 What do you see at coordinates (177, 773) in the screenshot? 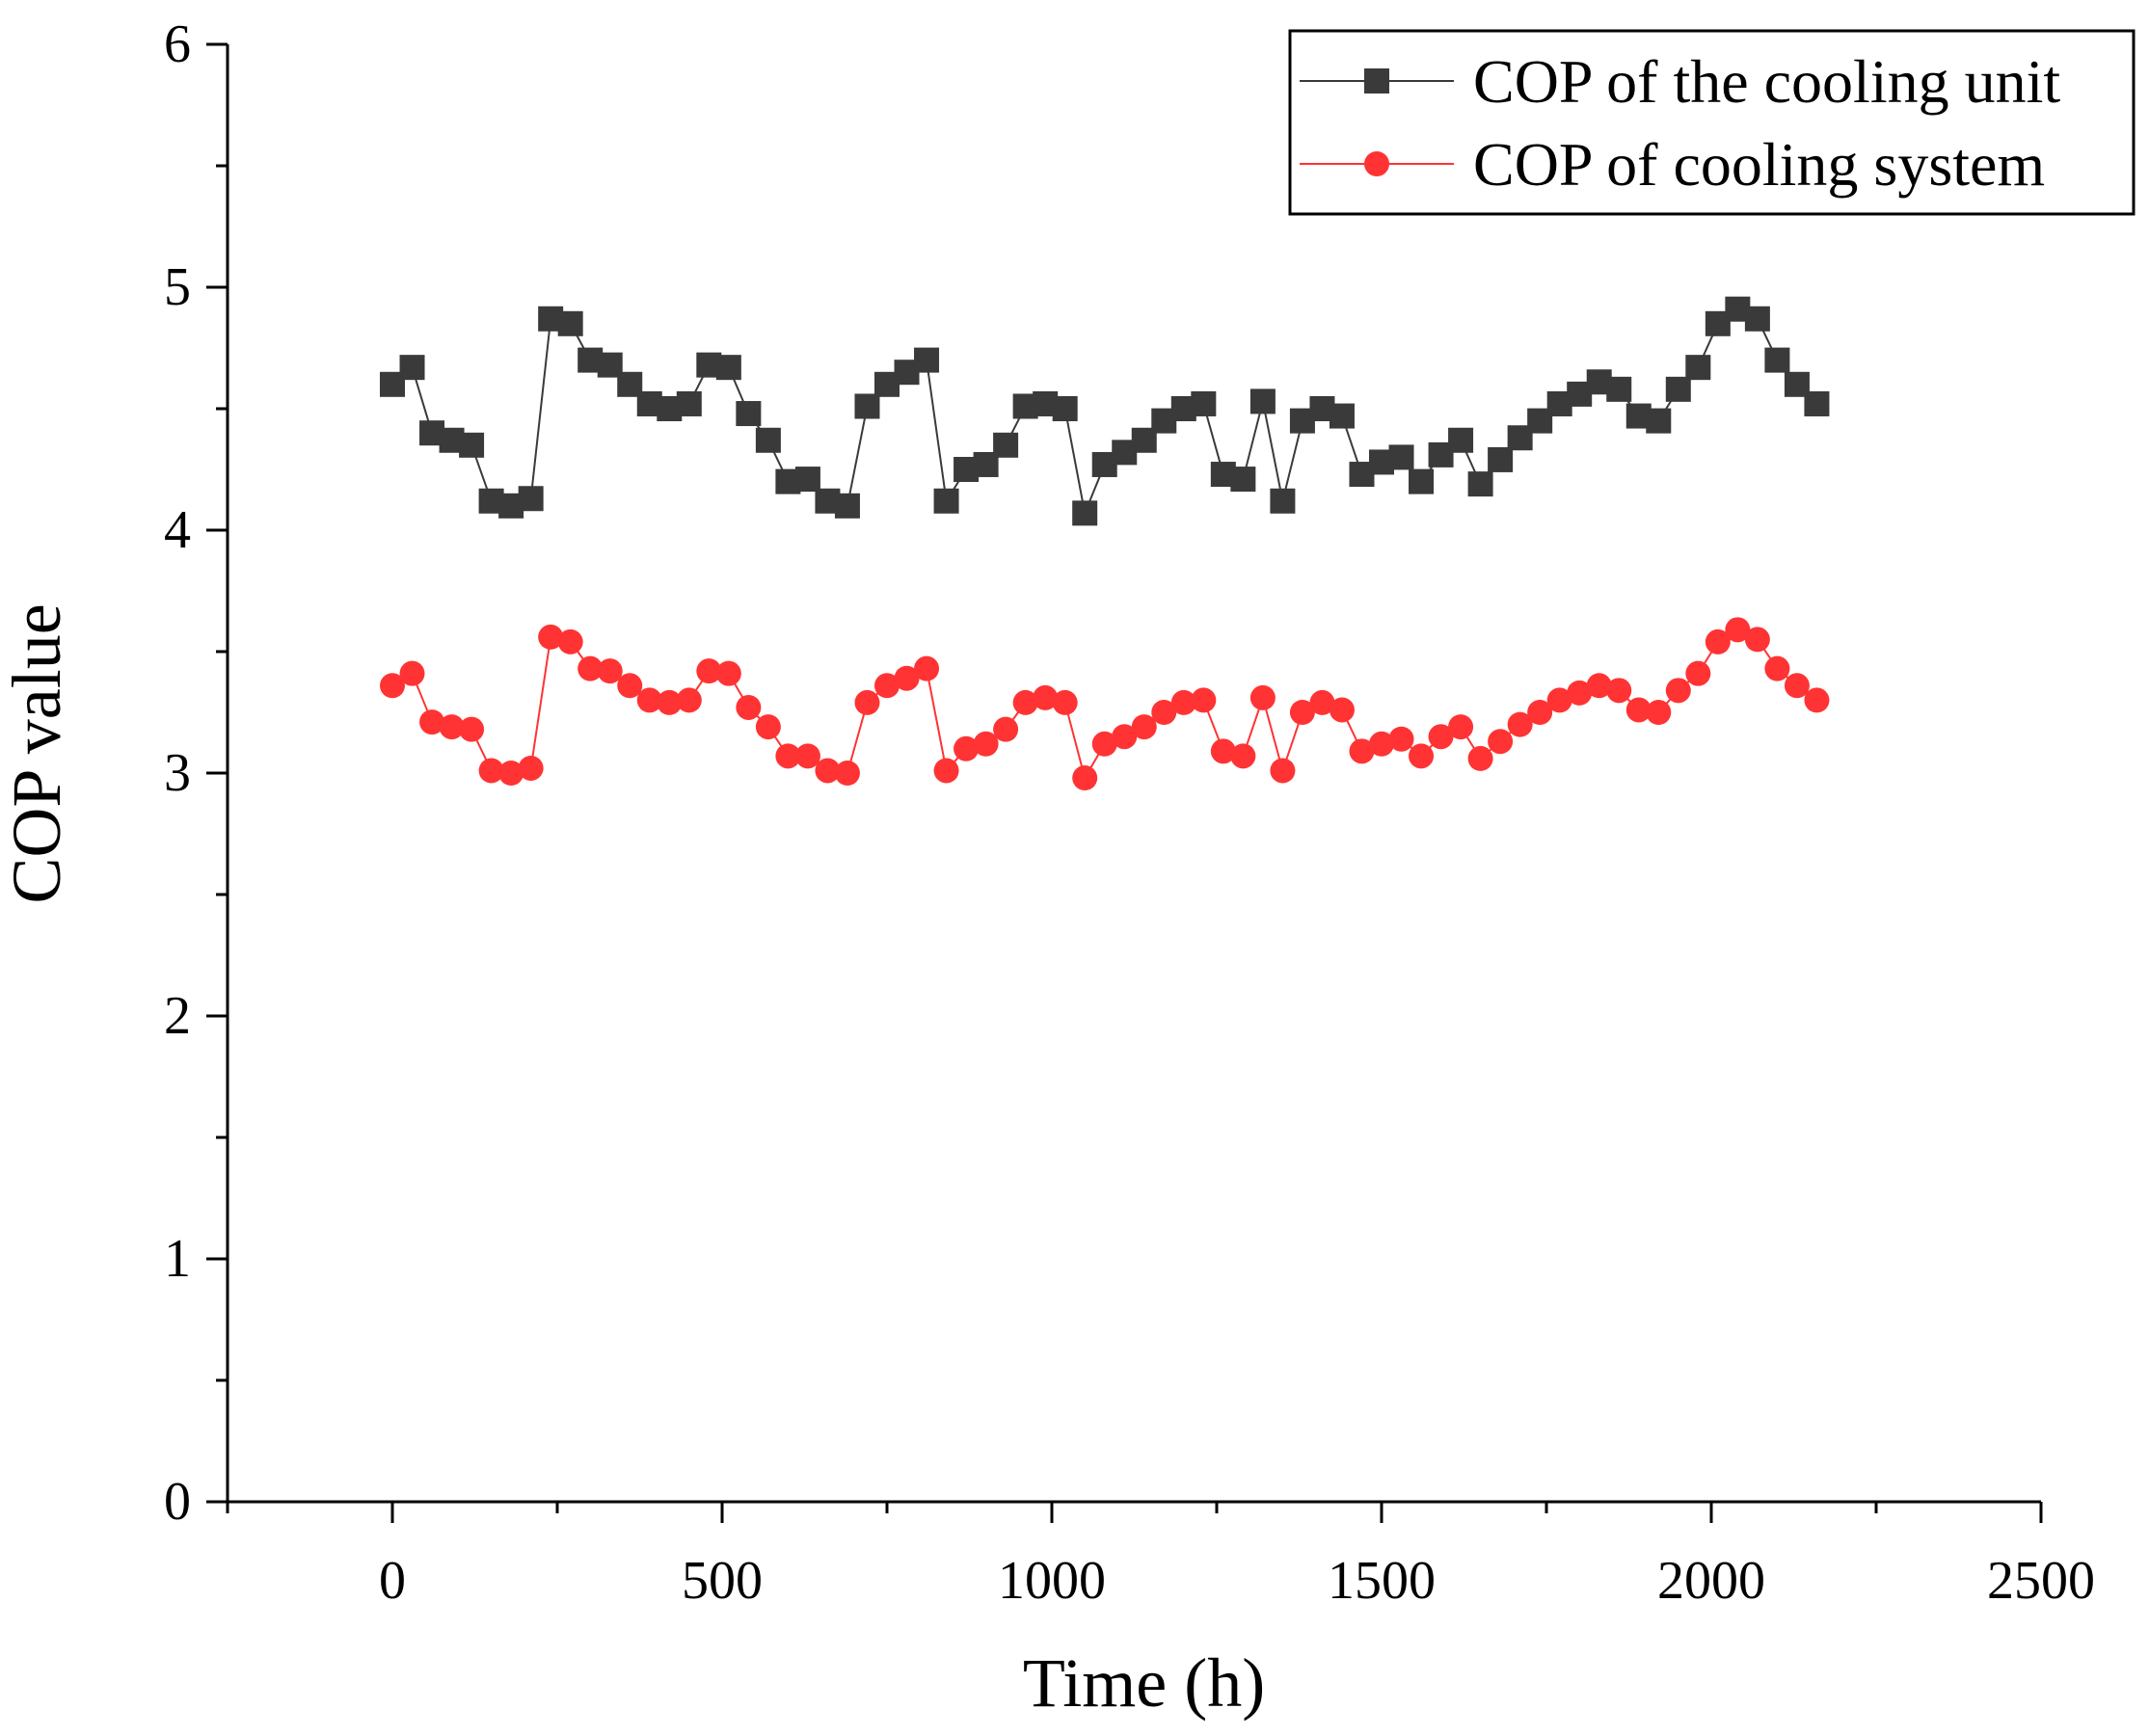
I see `y-tick-label: 3` at bounding box center [177, 773].